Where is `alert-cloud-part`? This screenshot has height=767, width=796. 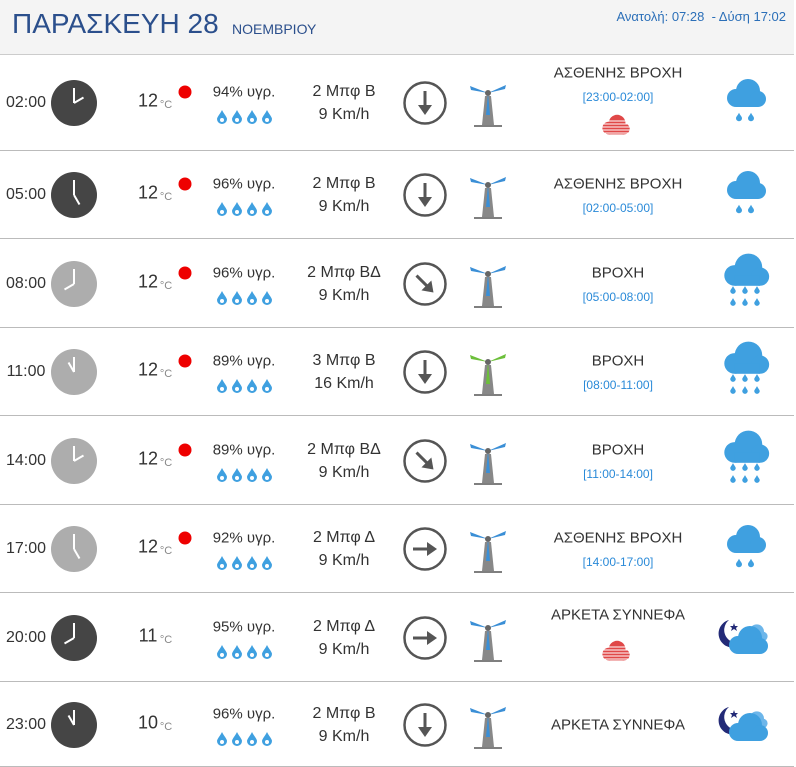
alert-cloud-part is located at coordinates (616, 124).